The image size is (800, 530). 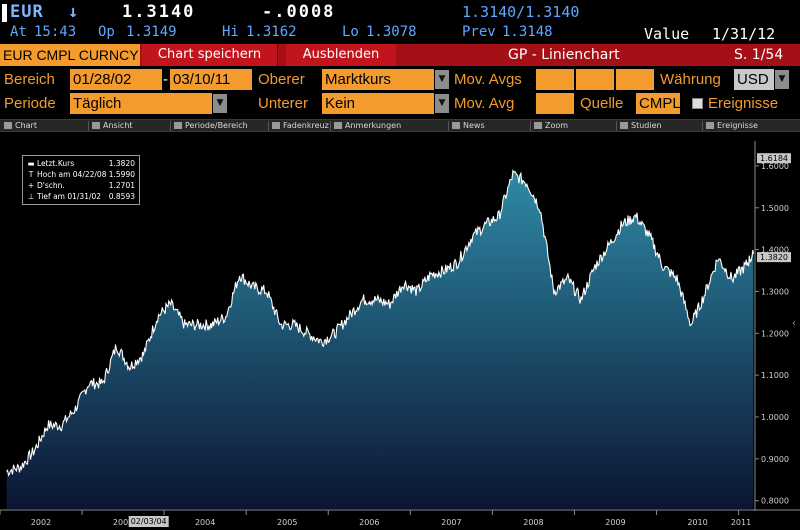 What do you see at coordinates (151, 32) in the screenshot?
I see `open-value: 1.3149` at bounding box center [151, 32].